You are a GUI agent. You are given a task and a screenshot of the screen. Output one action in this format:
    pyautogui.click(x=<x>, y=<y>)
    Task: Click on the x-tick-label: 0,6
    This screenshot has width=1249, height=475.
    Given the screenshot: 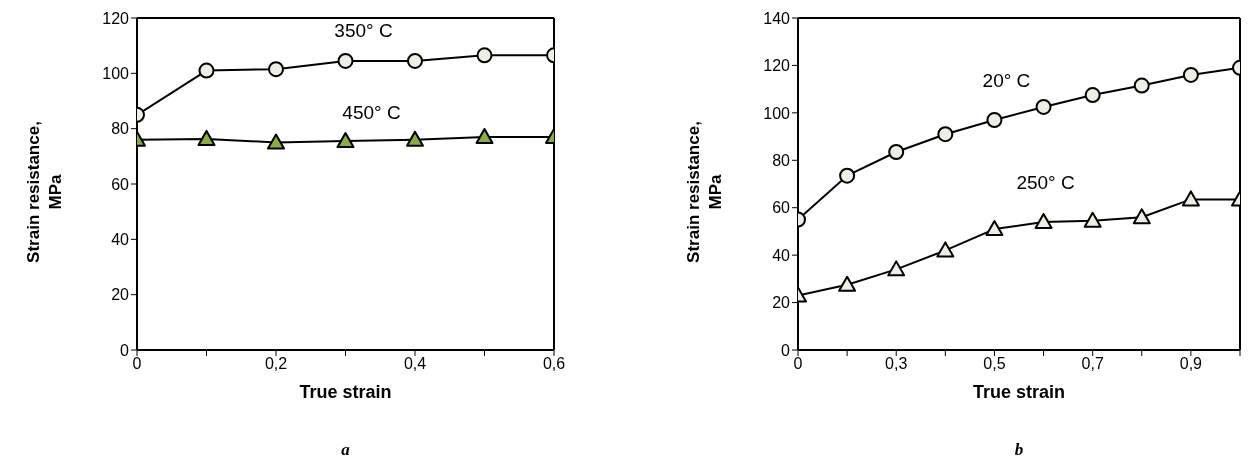 What is the action you would take?
    pyautogui.click(x=554, y=364)
    